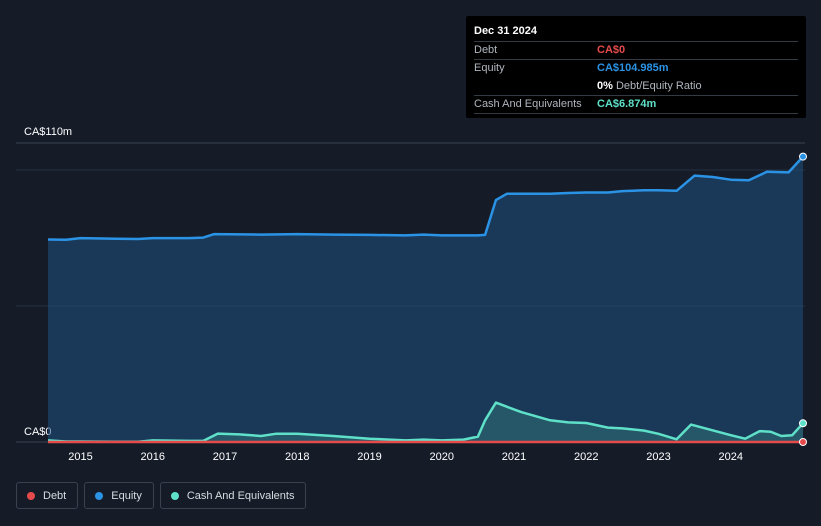 Image resolution: width=821 pixels, height=526 pixels. I want to click on x-tick-label: 2018, so click(297, 457).